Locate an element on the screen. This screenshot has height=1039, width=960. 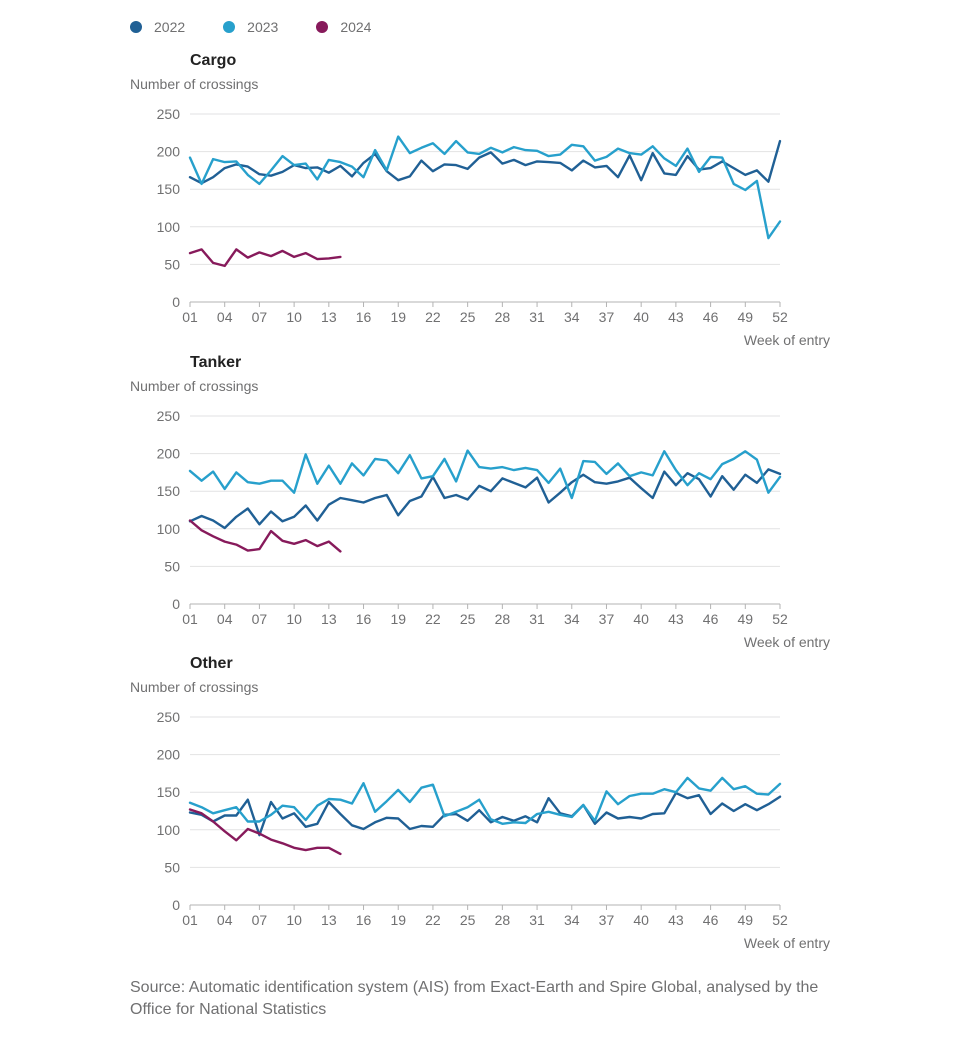
legend-item-2024: 2024 is located at coordinates (343, 27).